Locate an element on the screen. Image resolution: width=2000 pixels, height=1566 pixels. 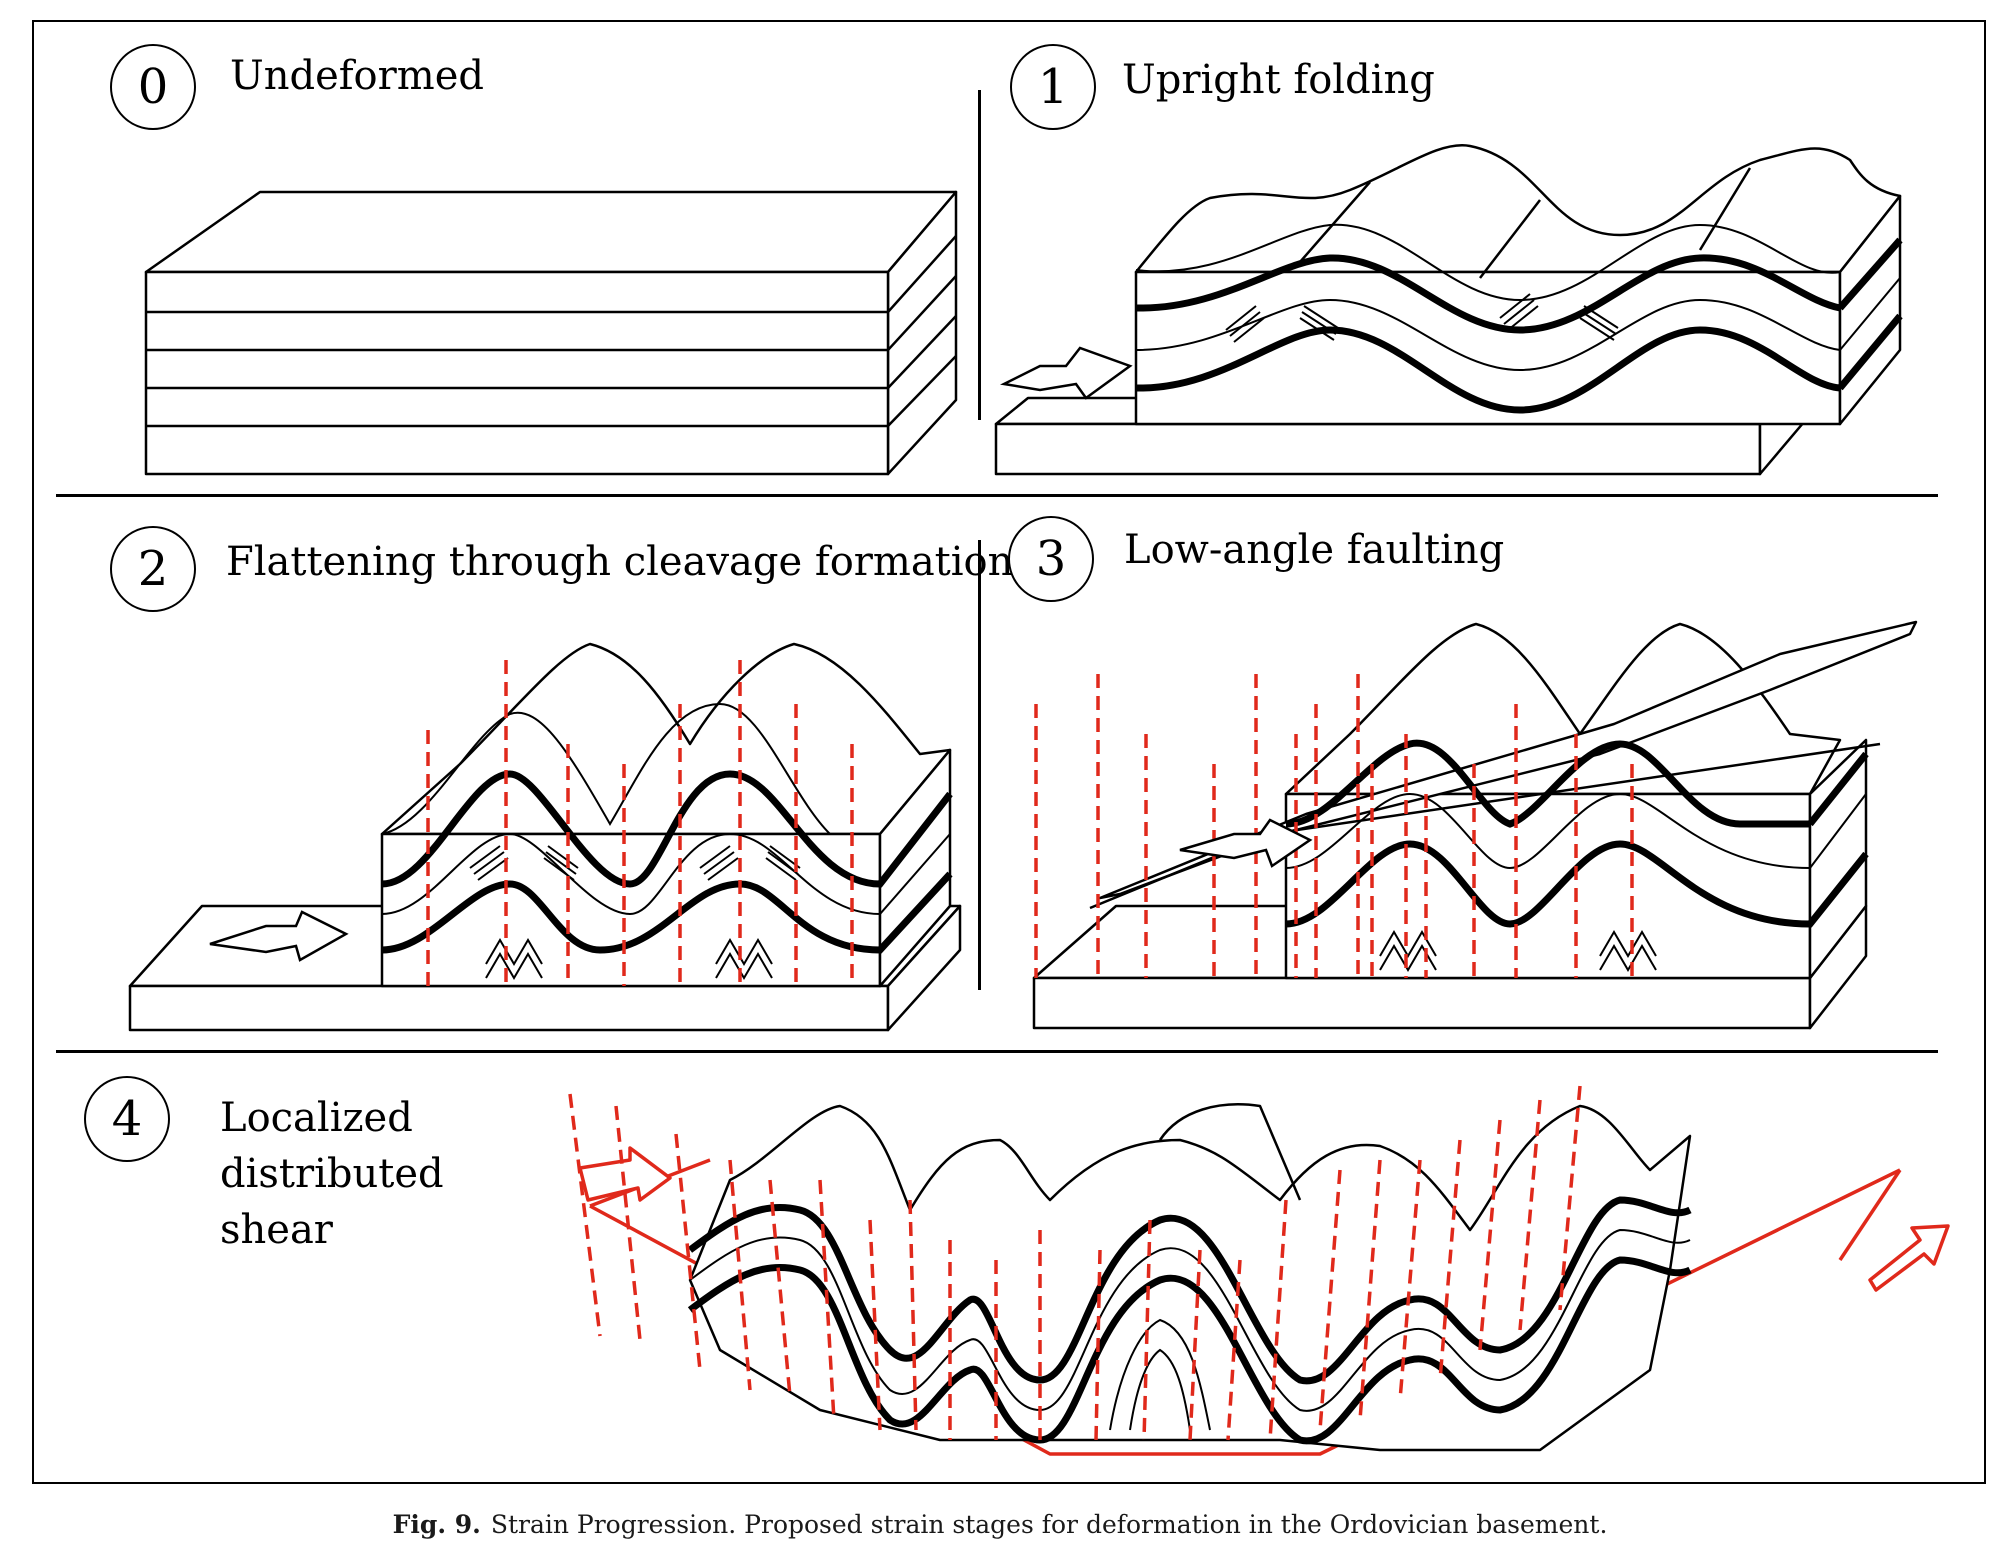
upright-folding-block is located at coordinates (1448, 309).